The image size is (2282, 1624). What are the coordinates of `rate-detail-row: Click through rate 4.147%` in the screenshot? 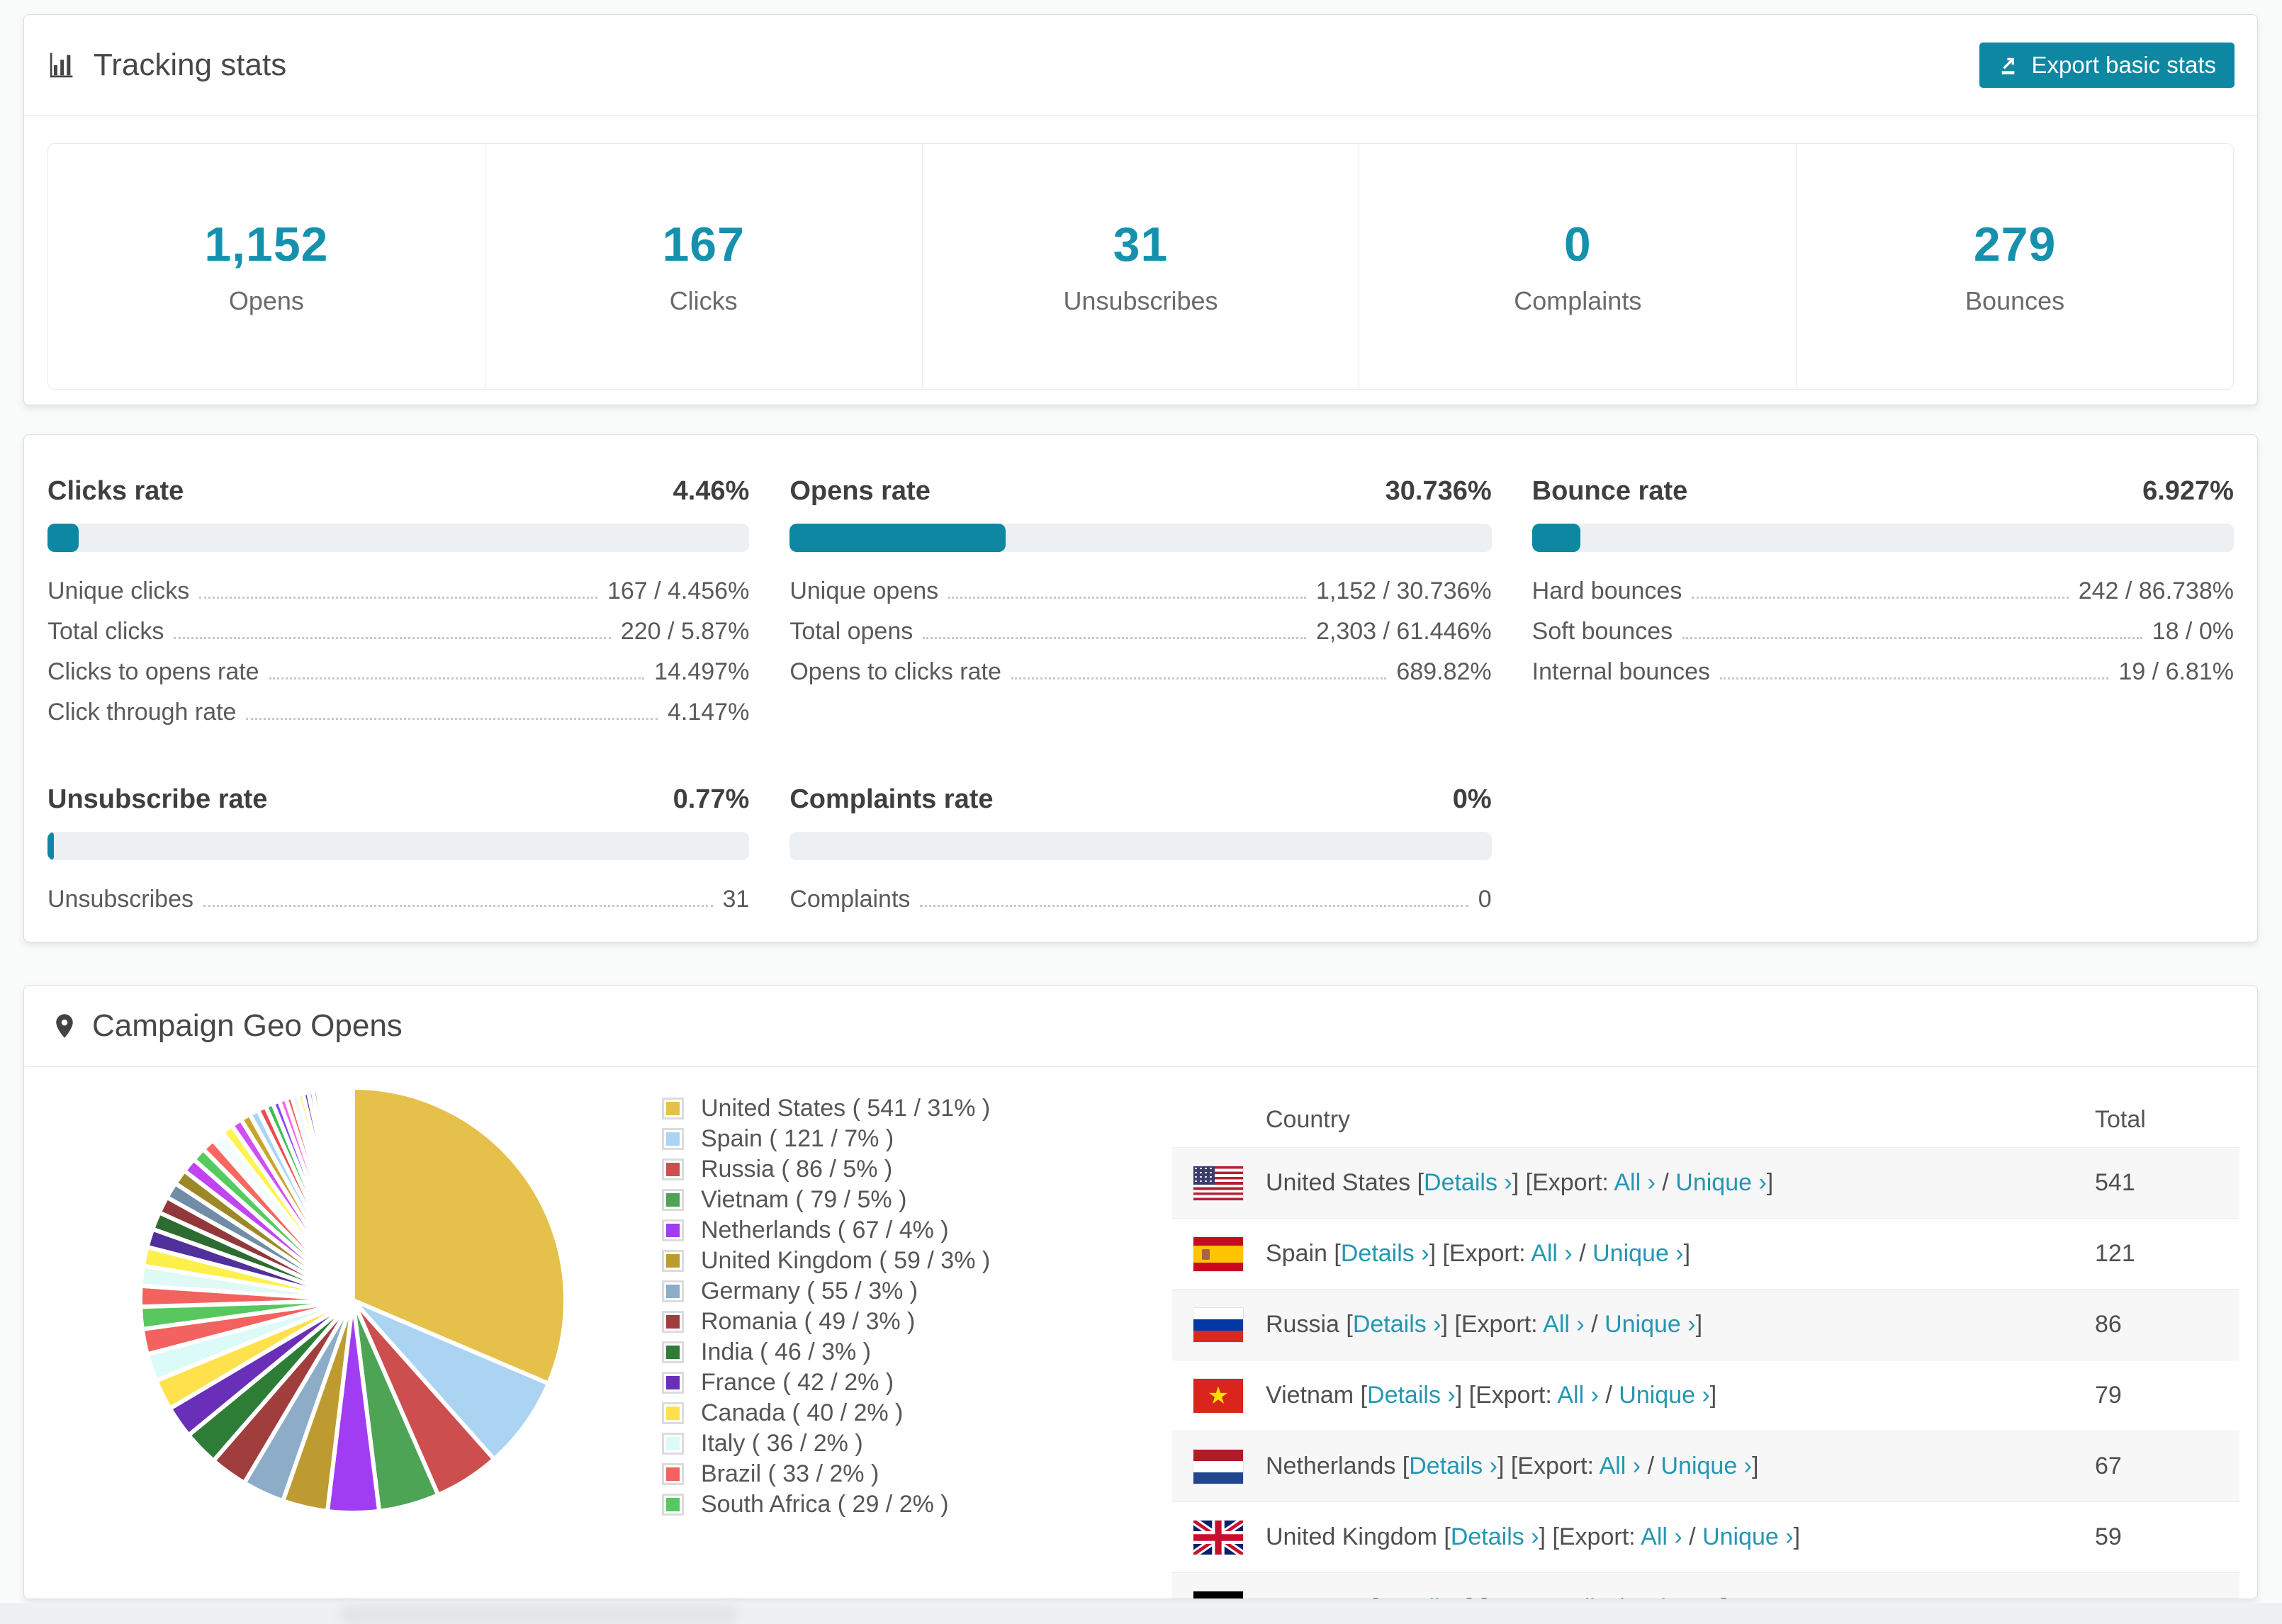 It's located at (398, 719).